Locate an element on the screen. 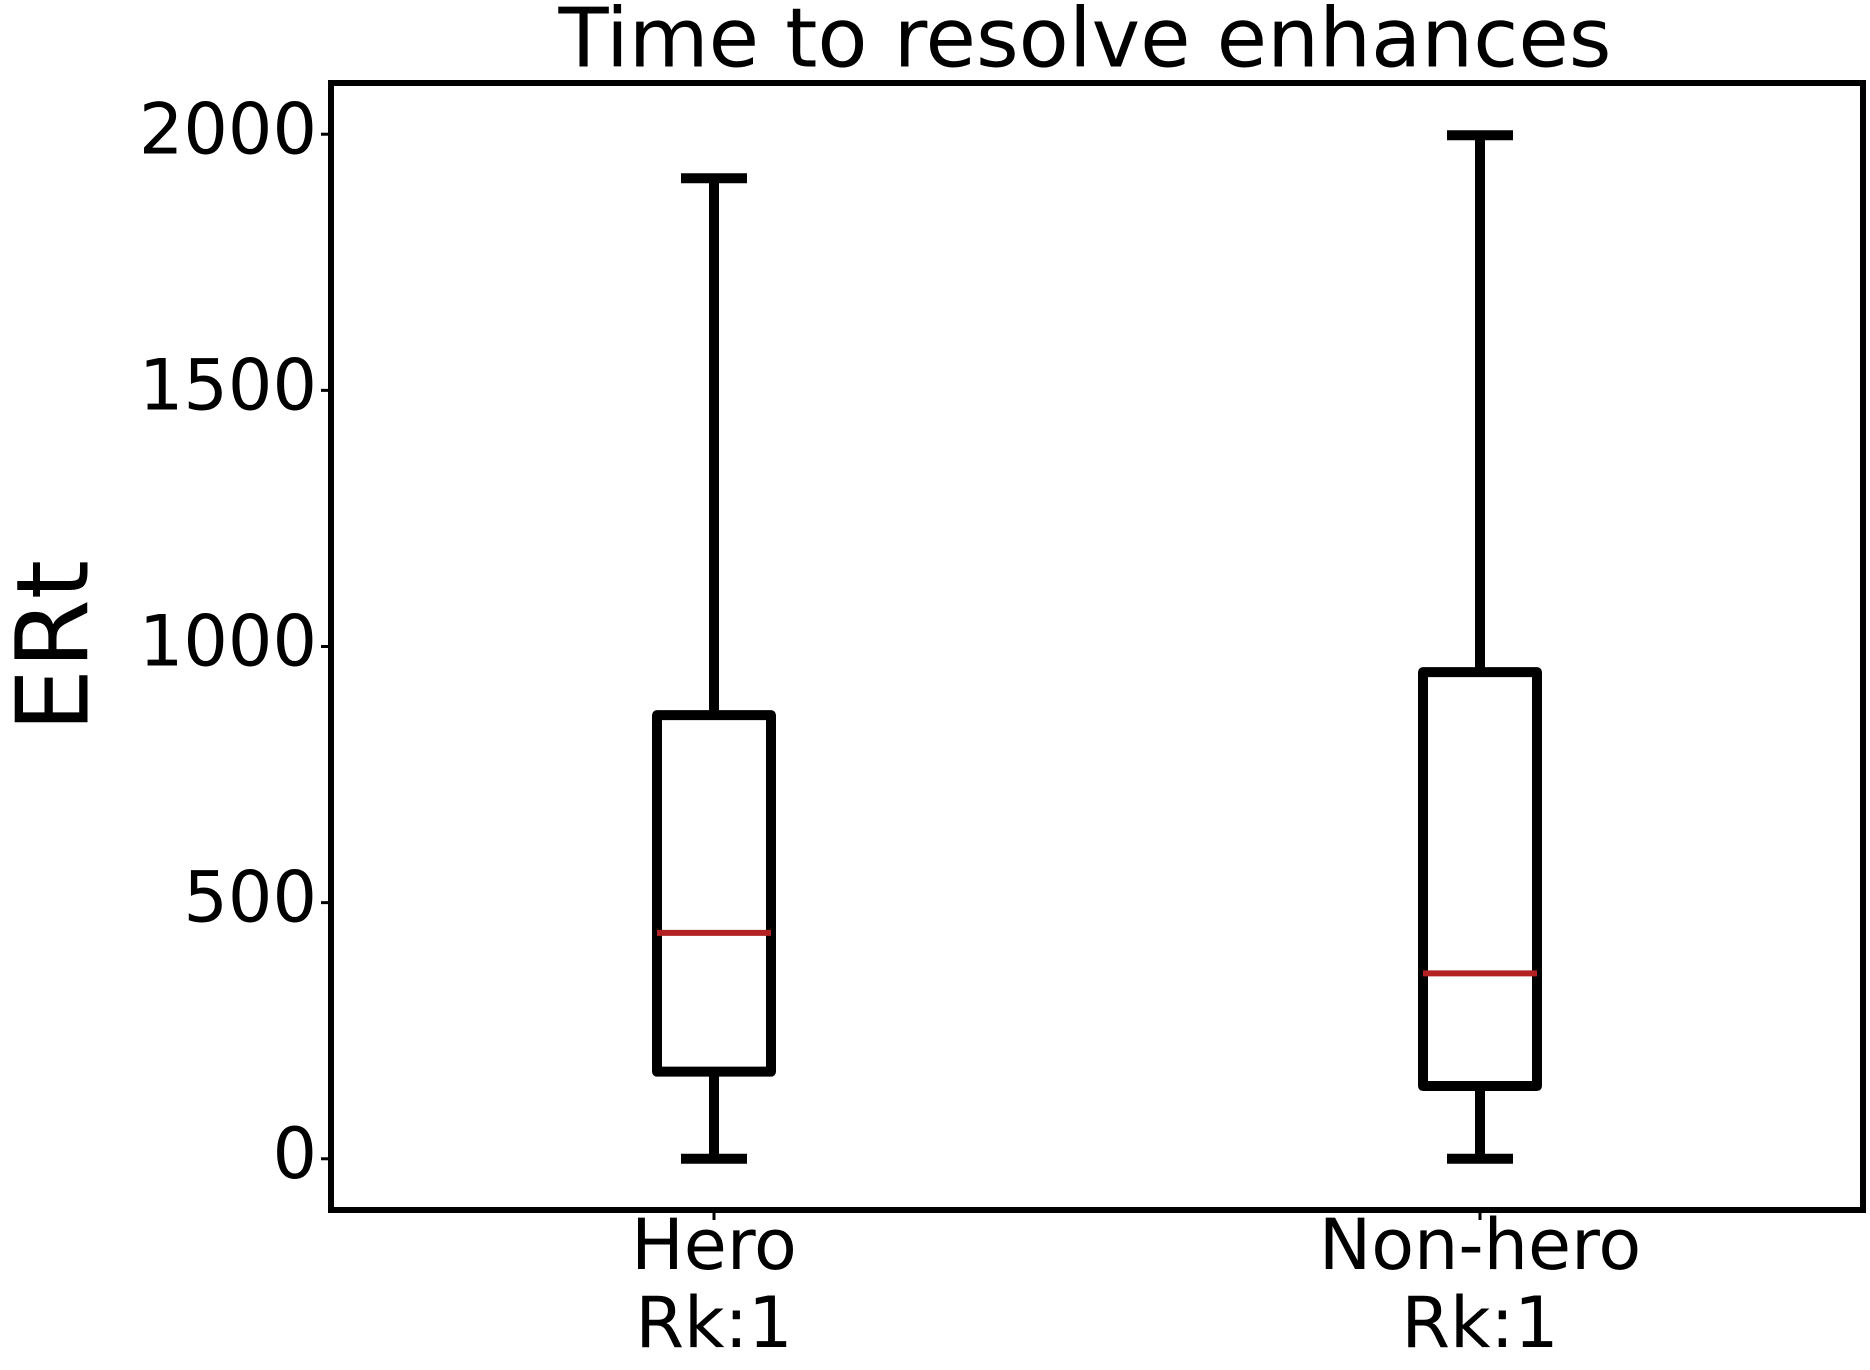 The image size is (1870, 1370). x-tick-label: Hero is located at coordinates (714, 1245).